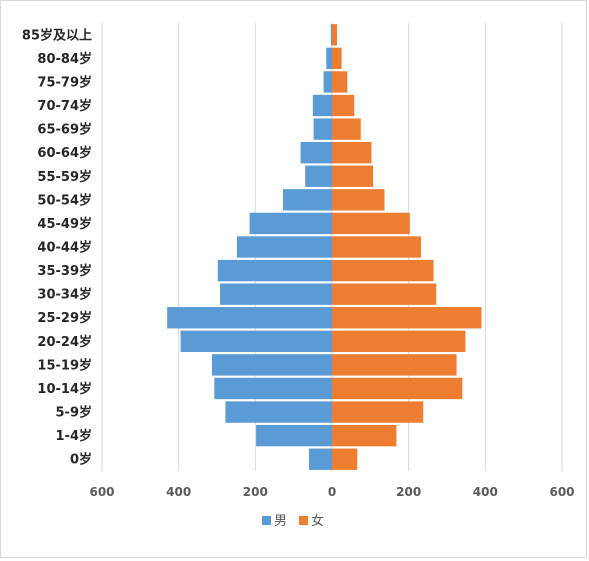 The height and width of the screenshot is (561, 589). What do you see at coordinates (64, 200) in the screenshot?
I see `category-label: 50-54岁` at bounding box center [64, 200].